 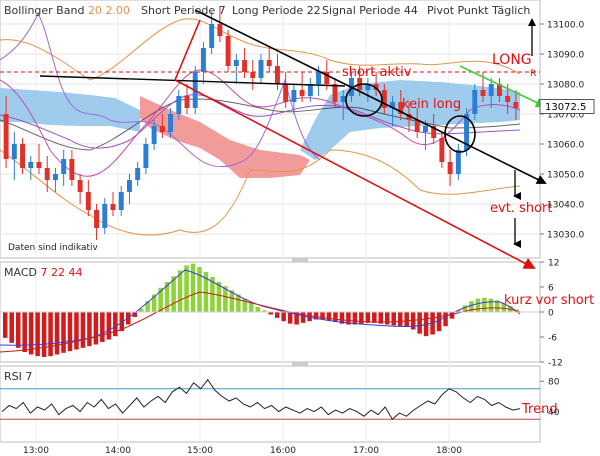 I want to click on macd-line-blue, so click(x=260, y=307).